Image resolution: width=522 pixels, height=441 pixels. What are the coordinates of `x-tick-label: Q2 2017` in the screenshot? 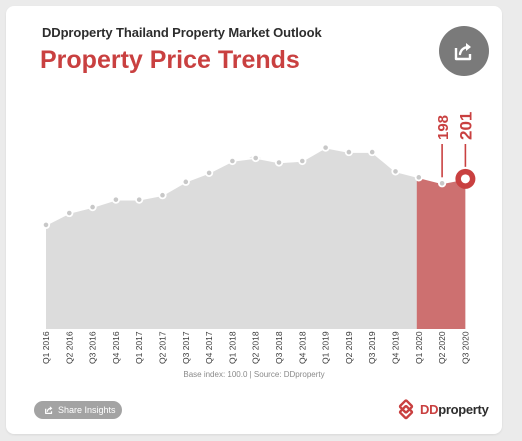 It's located at (163, 347).